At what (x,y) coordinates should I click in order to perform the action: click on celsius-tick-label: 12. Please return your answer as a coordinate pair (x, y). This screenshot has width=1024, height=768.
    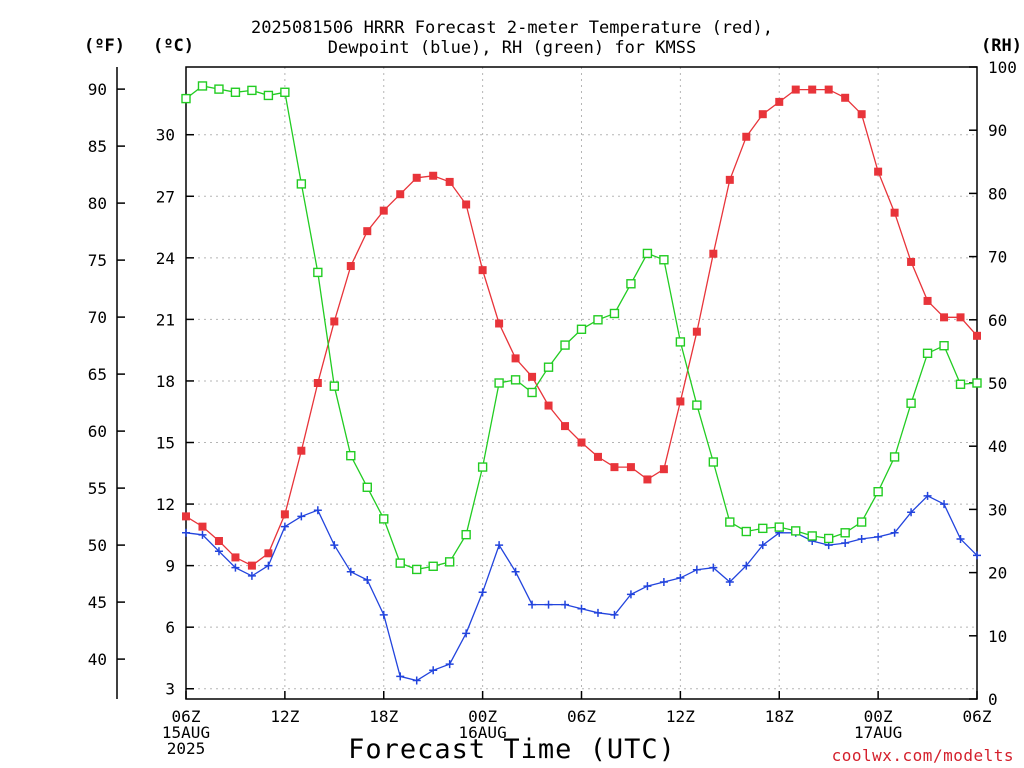
    Looking at the image, I should click on (165, 504).